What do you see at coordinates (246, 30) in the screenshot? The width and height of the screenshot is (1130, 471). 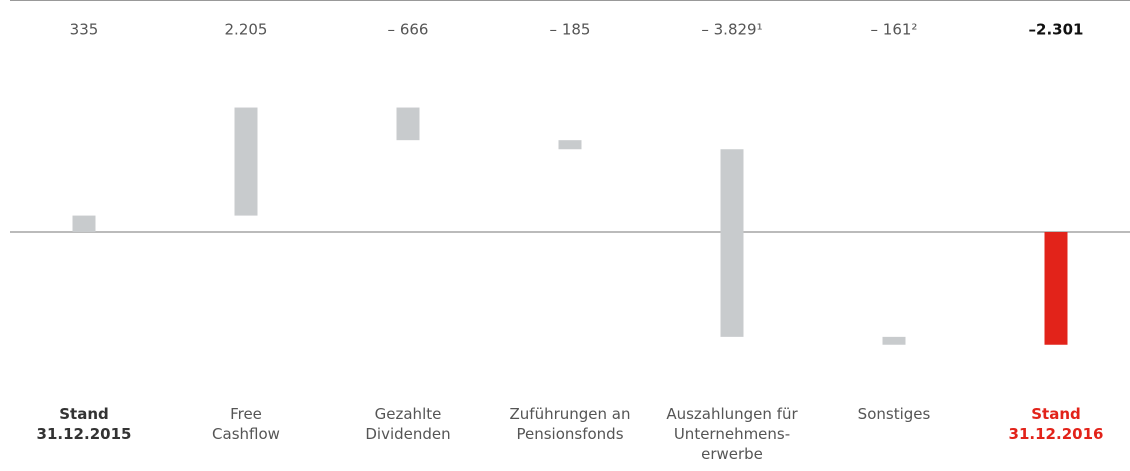 I see `value-label: 2.205` at bounding box center [246, 30].